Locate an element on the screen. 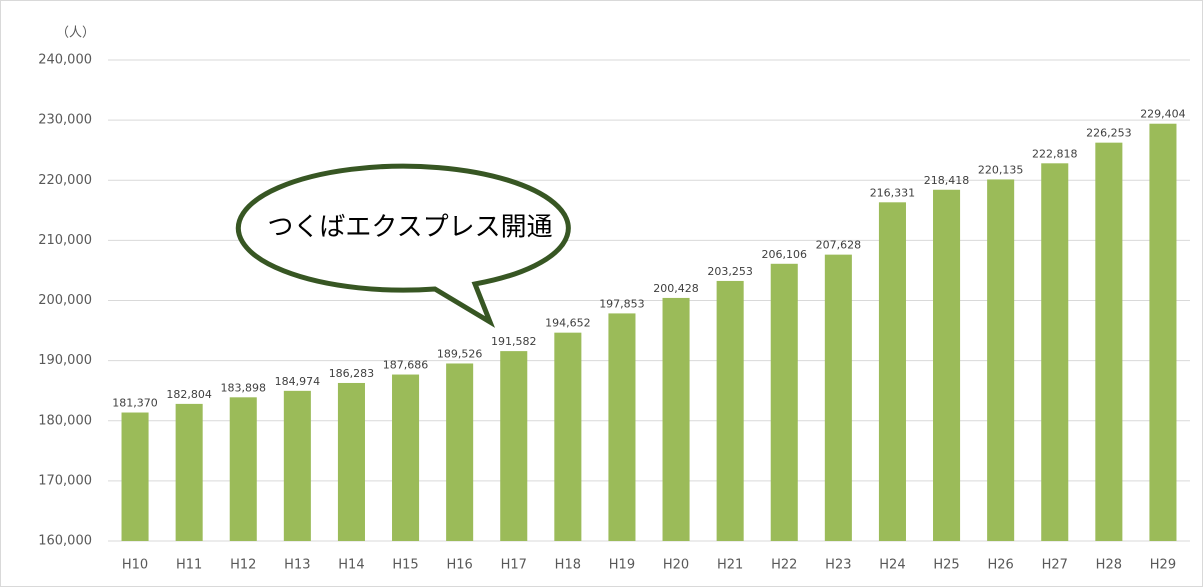 The width and height of the screenshot is (1203, 587). y-tick-label: 210,000 is located at coordinates (65, 240).